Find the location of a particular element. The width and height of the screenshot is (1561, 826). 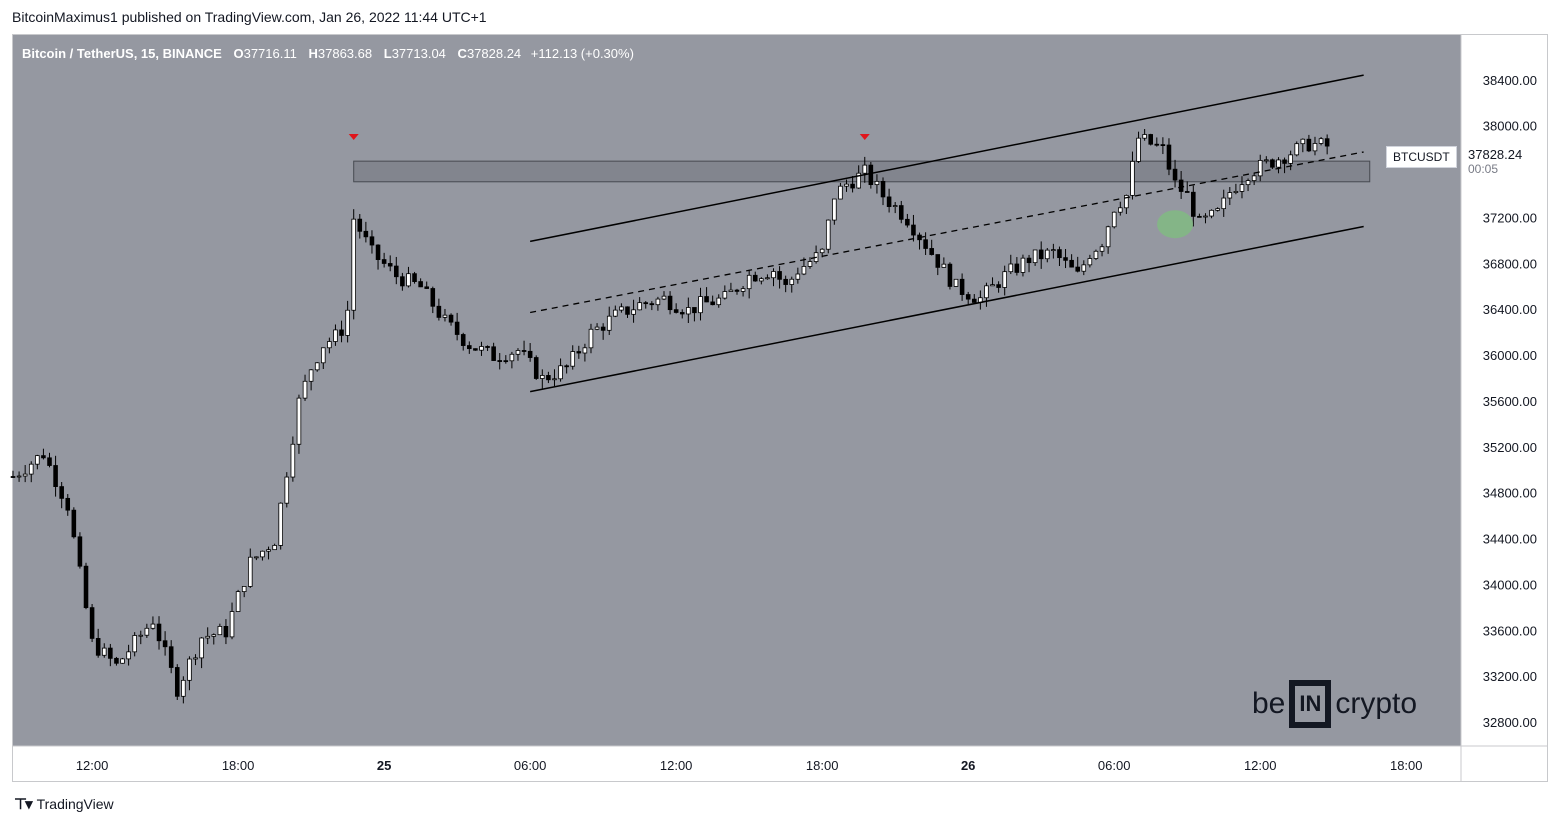

logo-text-right: crypto is located at coordinates (1376, 703).